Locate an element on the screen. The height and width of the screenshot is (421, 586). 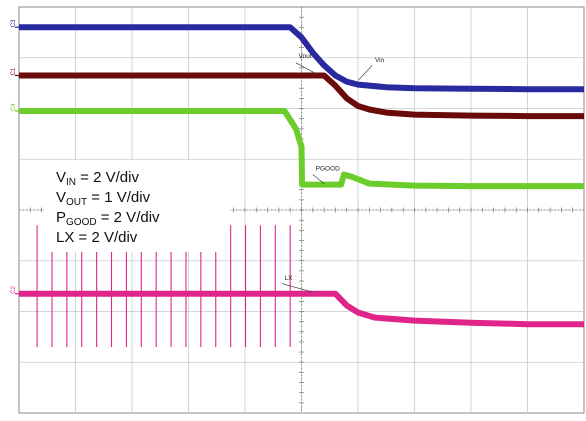
legend-scale: = 1 V/div is located at coordinates (118, 197).